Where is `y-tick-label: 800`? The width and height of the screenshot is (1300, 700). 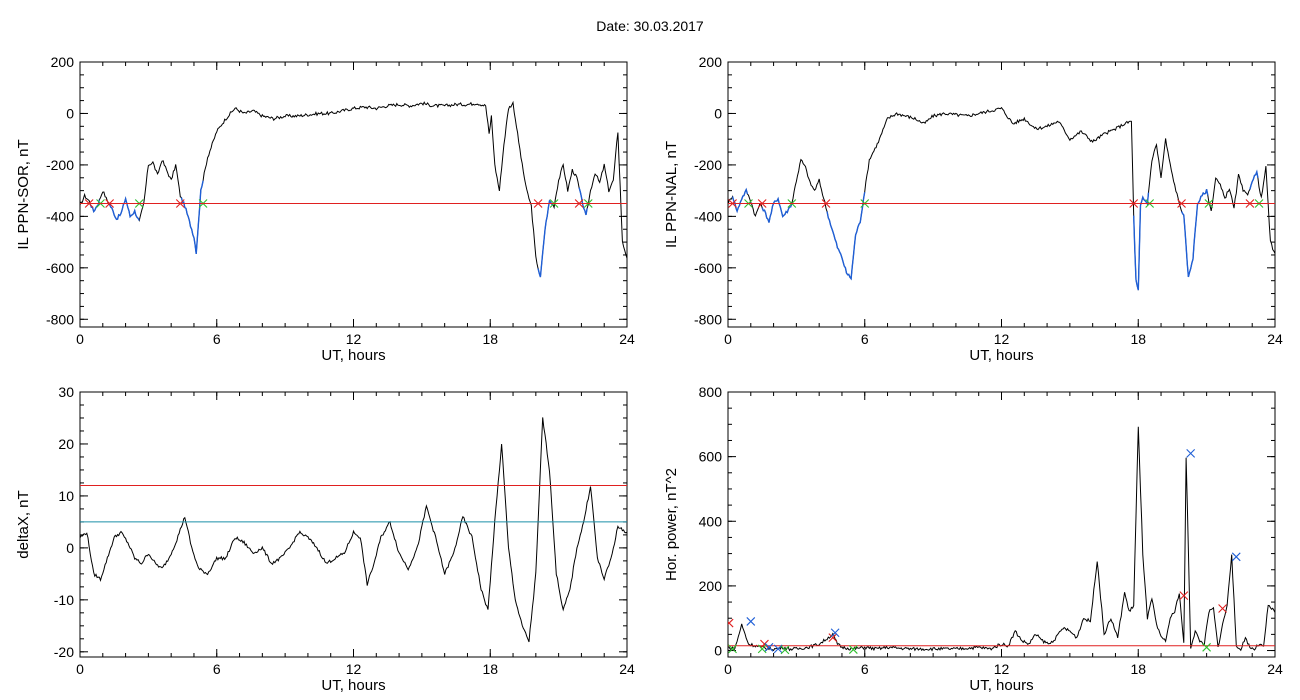 y-tick-label: 800 is located at coordinates (711, 392).